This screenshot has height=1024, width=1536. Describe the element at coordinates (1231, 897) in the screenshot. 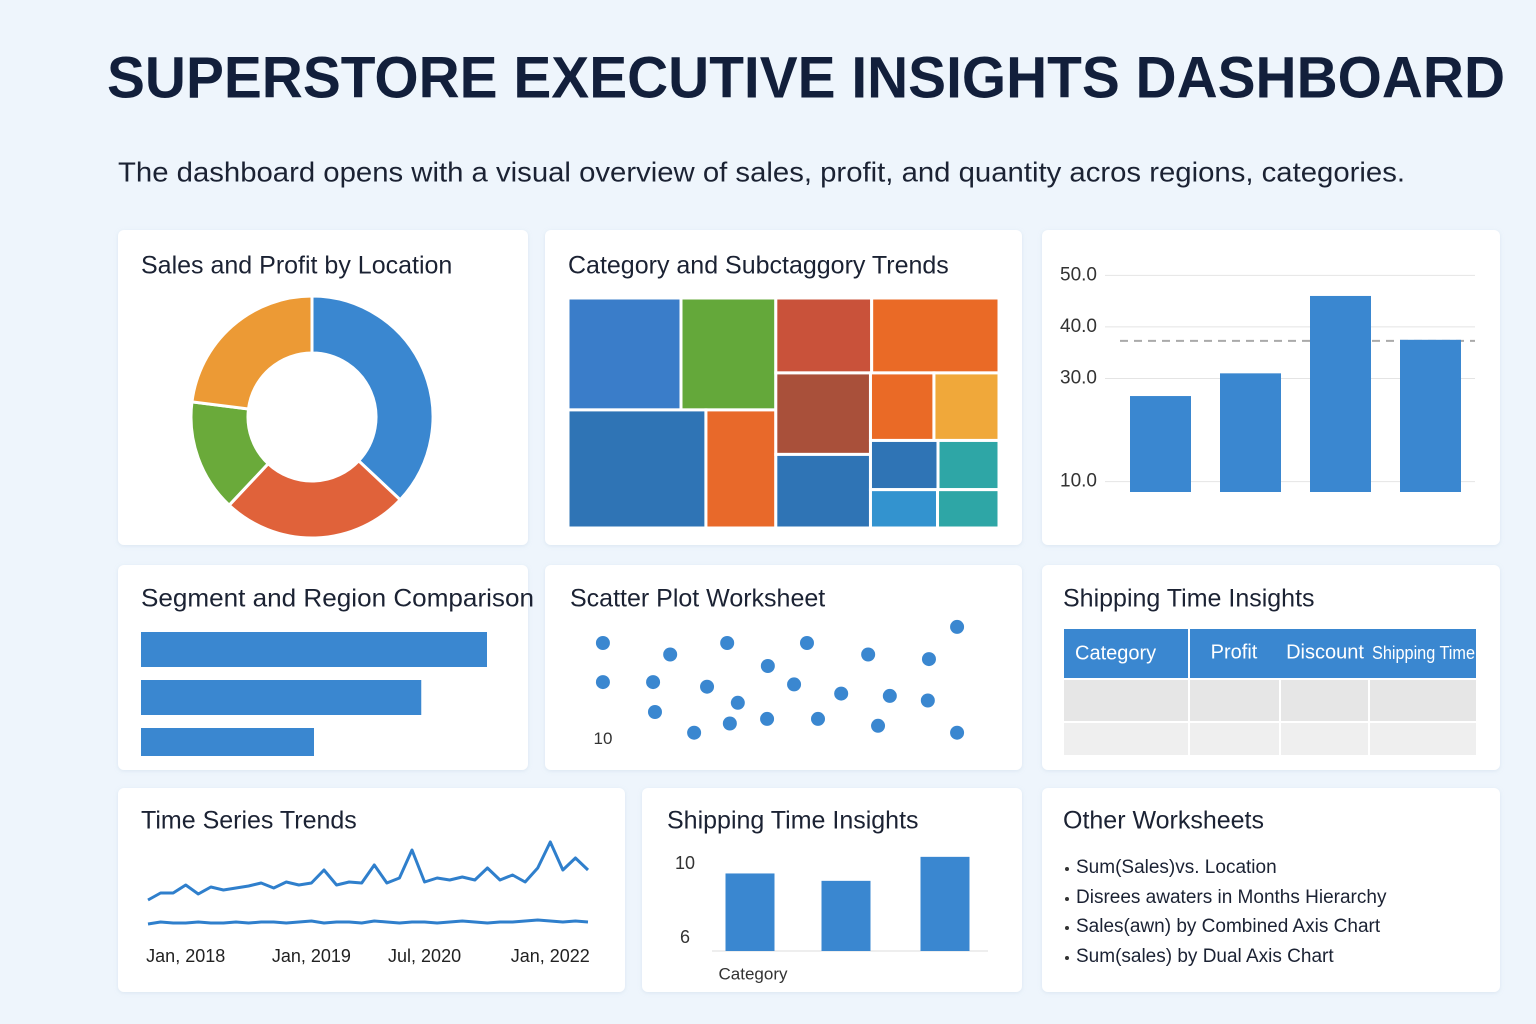

I see `list-item: Disrees awaters in Months Hierarchy` at that location.